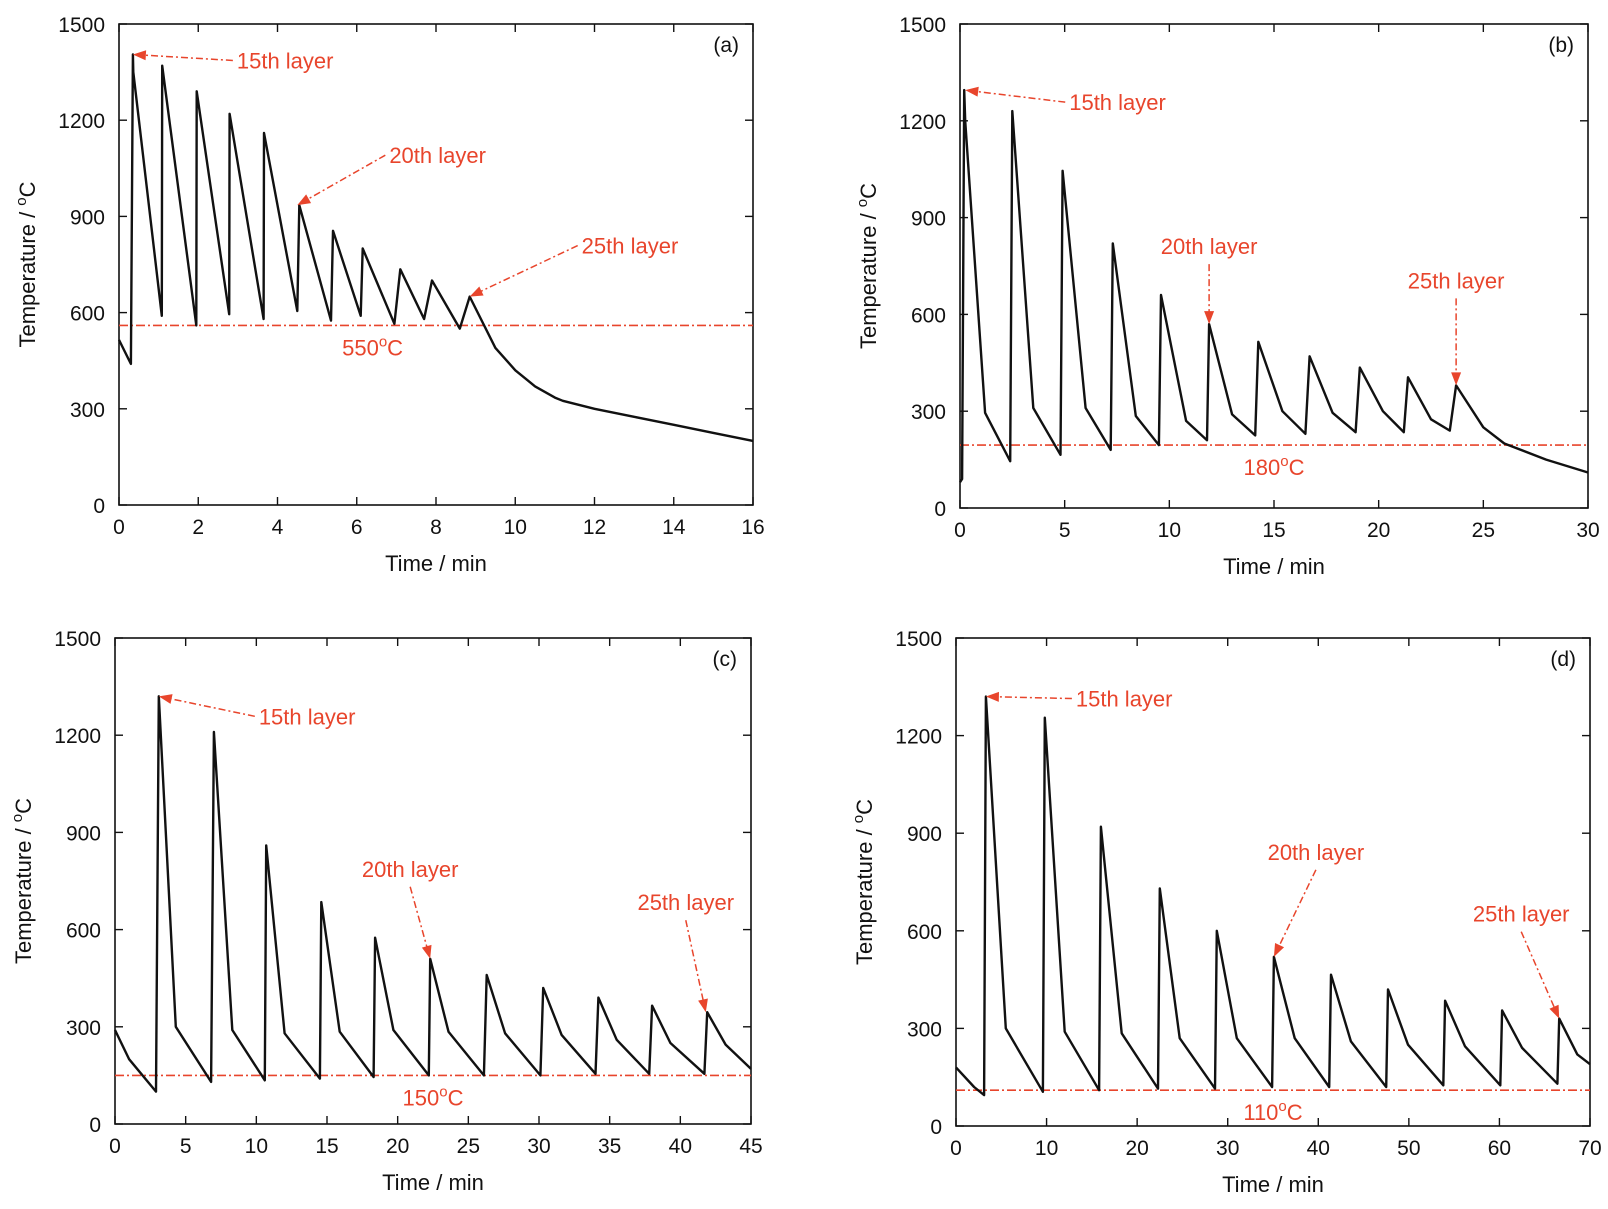  Describe the element at coordinates (436, 527) in the screenshot. I see `x-tick-label: 8` at that location.